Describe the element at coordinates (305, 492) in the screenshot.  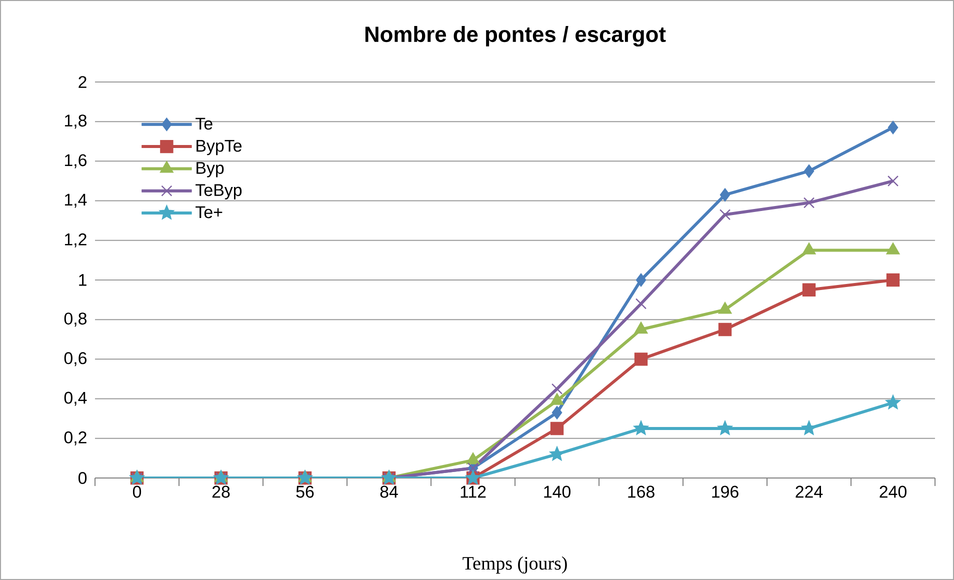
I see `x-tick-label: 56` at that location.